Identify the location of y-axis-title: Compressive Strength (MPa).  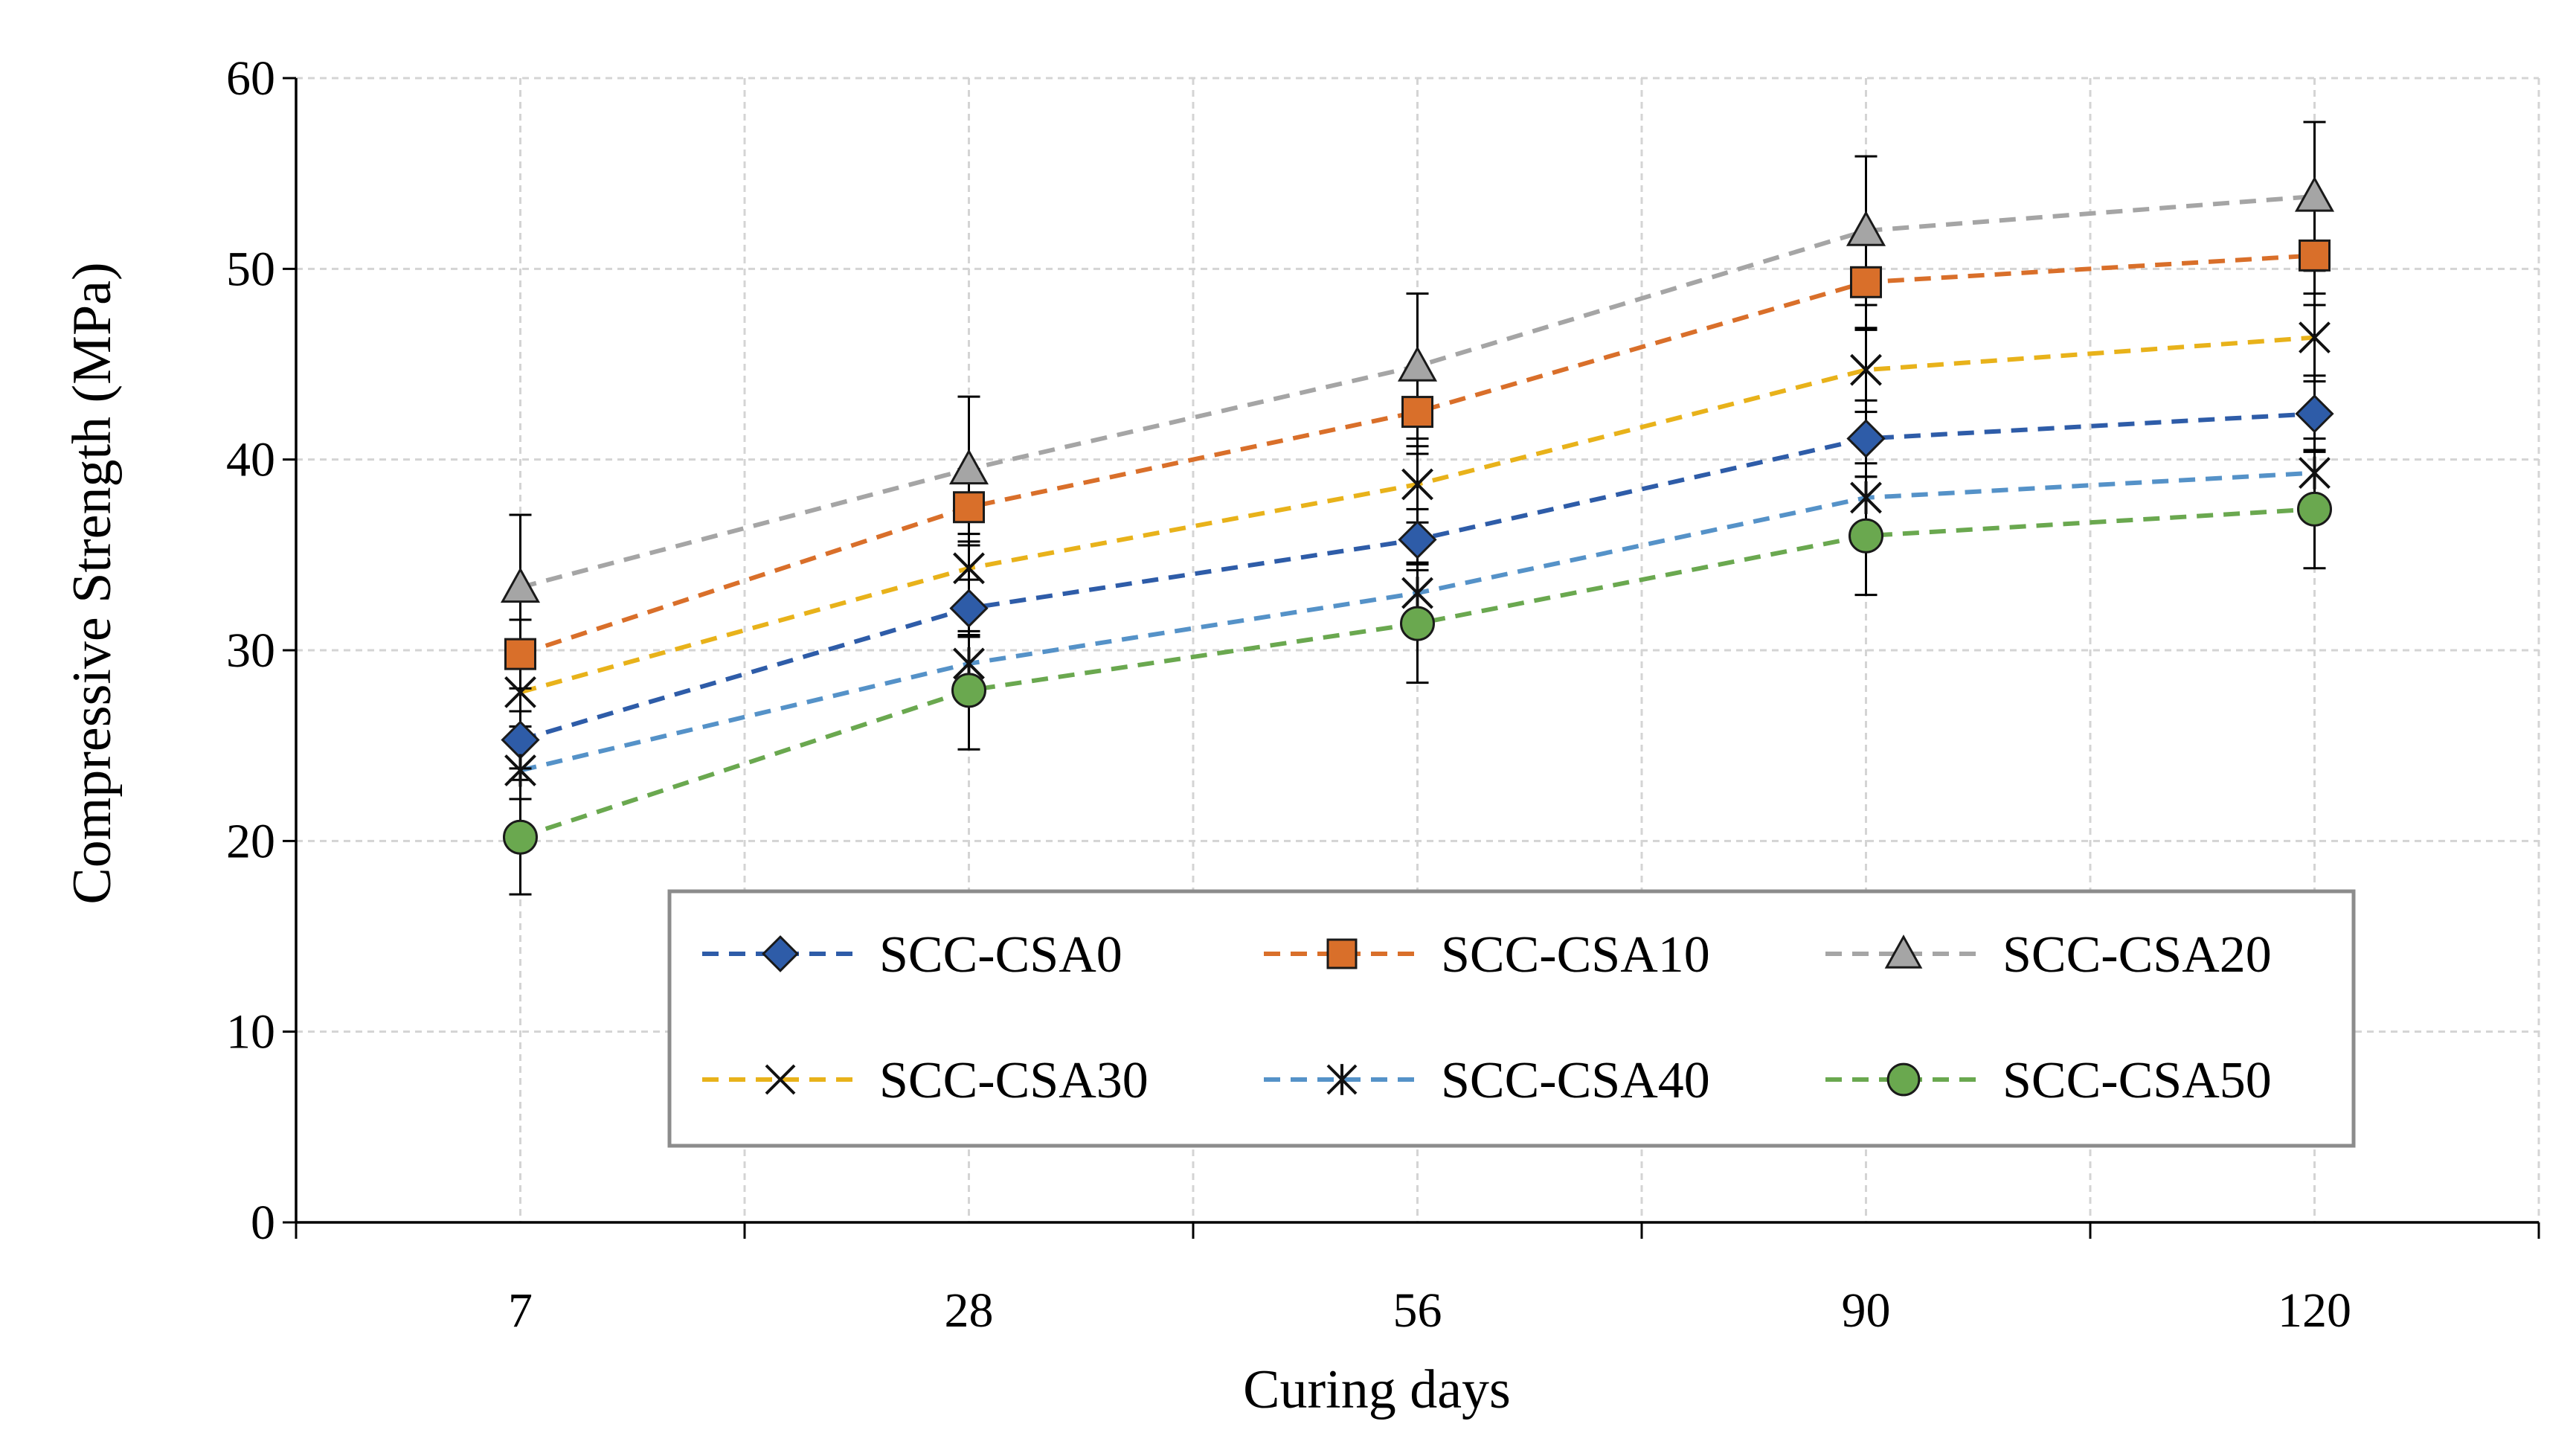
(92, 583).